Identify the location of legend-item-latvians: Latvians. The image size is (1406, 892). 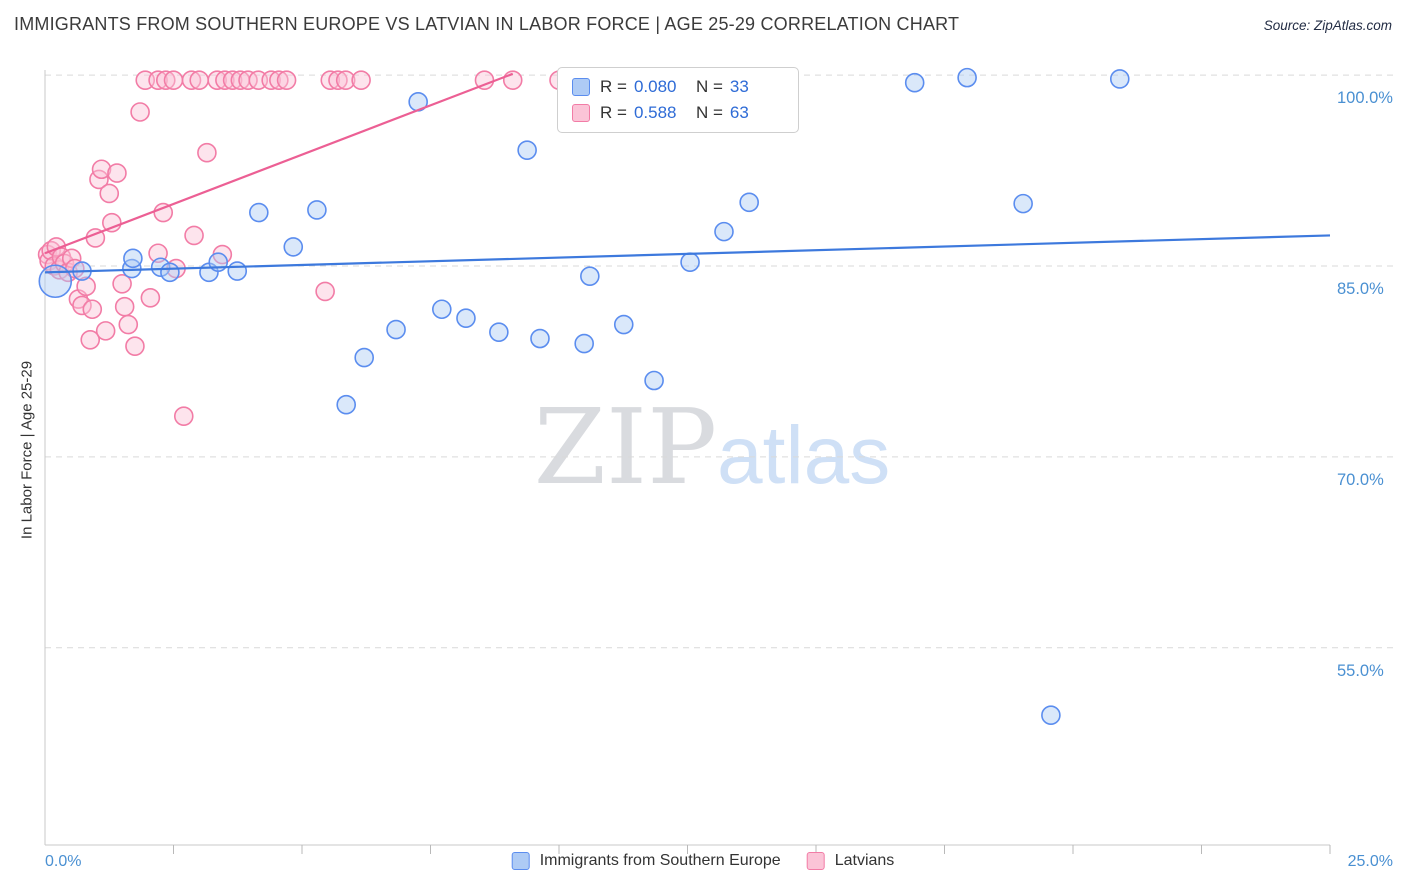
(850, 861).